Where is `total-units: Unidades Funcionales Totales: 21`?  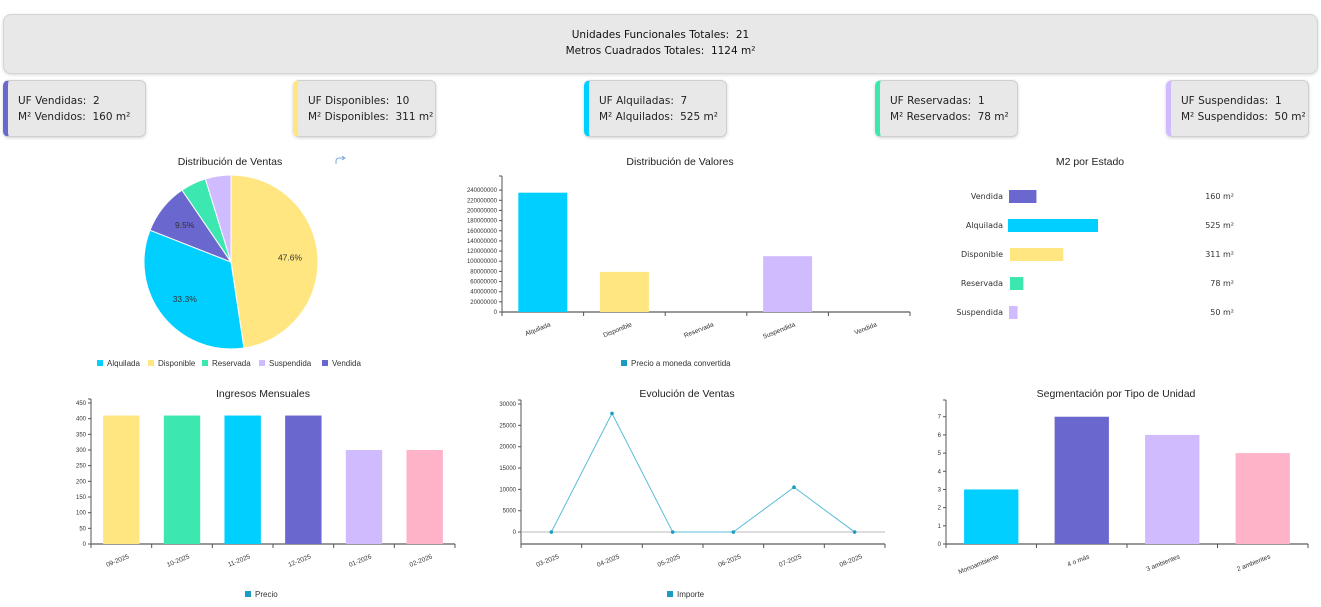
total-units: Unidades Funcionales Totales: 21 is located at coordinates (660, 35).